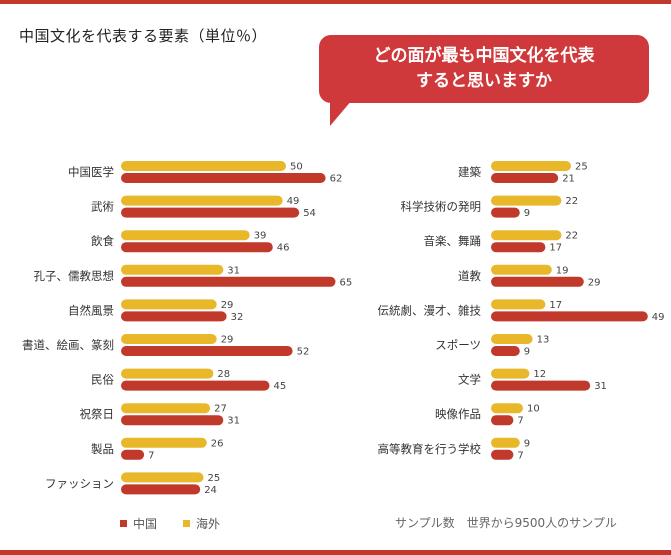 The height and width of the screenshot is (555, 671). What do you see at coordinates (484, 69) in the screenshot?
I see `question-bubble: どの面が最も中国文化を代表 すると思いますか` at bounding box center [484, 69].